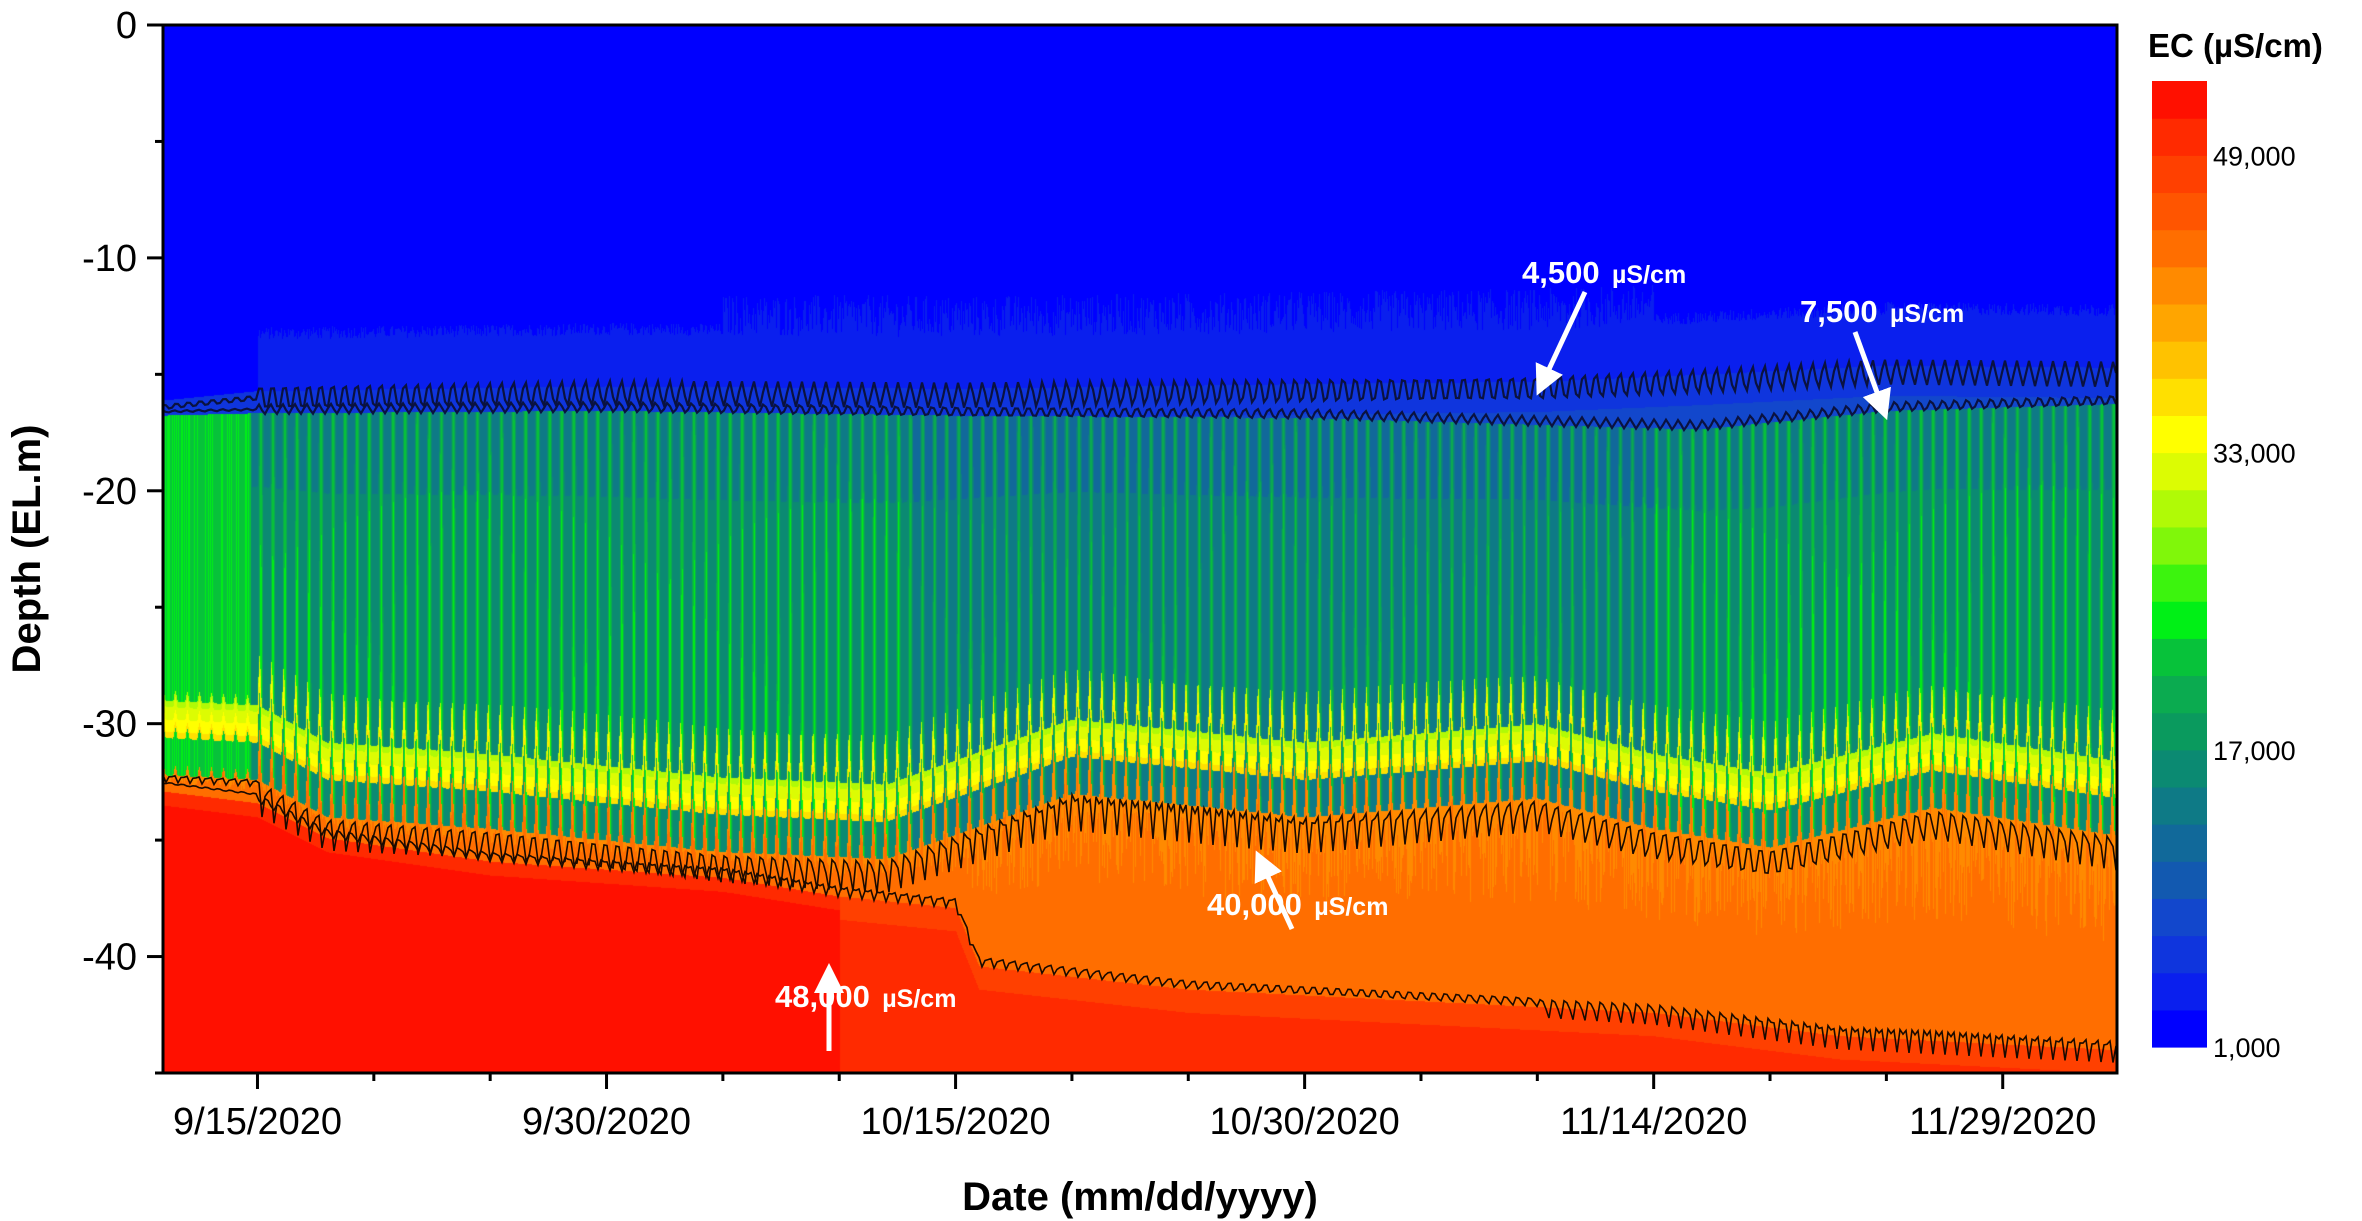 The height and width of the screenshot is (1221, 2362). What do you see at coordinates (257, 1122) in the screenshot?
I see `x-tick-label: 9/15/2020` at bounding box center [257, 1122].